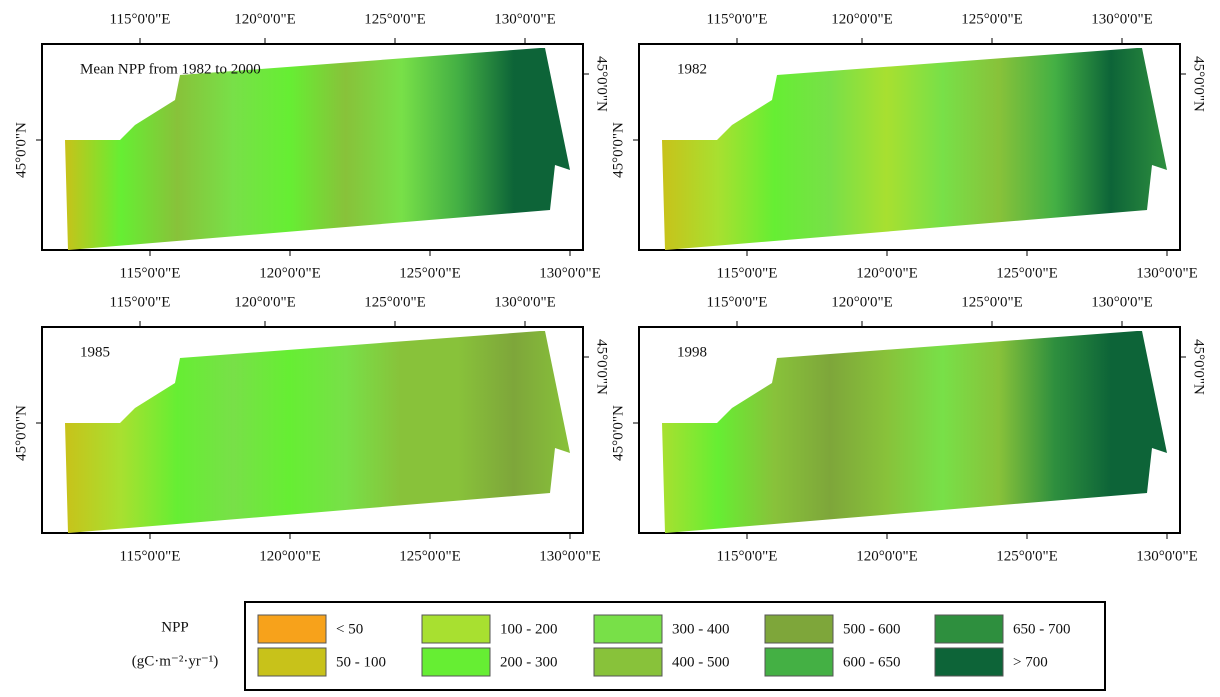 Image resolution: width=1220 pixels, height=697 pixels. What do you see at coordinates (95, 352) in the screenshot?
I see `panel-title: 1985` at bounding box center [95, 352].